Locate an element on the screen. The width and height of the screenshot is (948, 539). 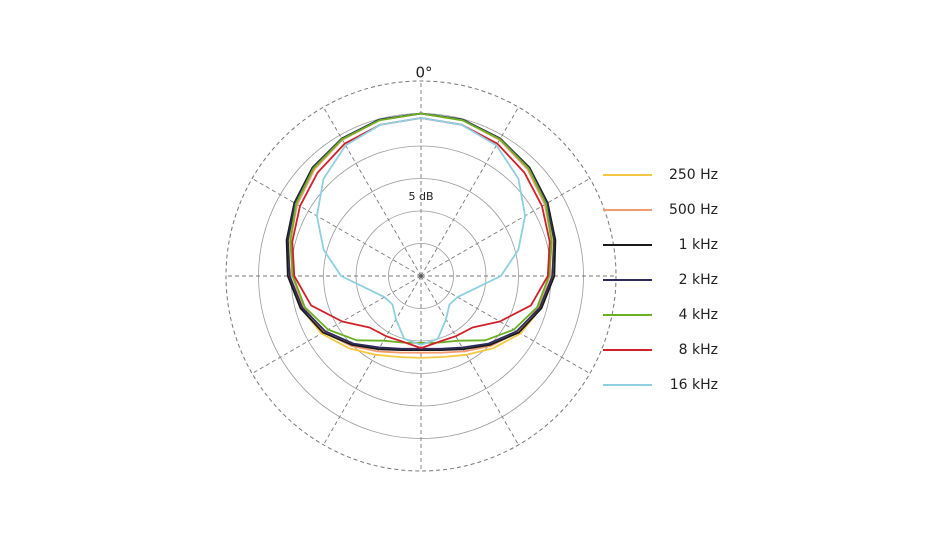
grid-ring is located at coordinates (421, 276).